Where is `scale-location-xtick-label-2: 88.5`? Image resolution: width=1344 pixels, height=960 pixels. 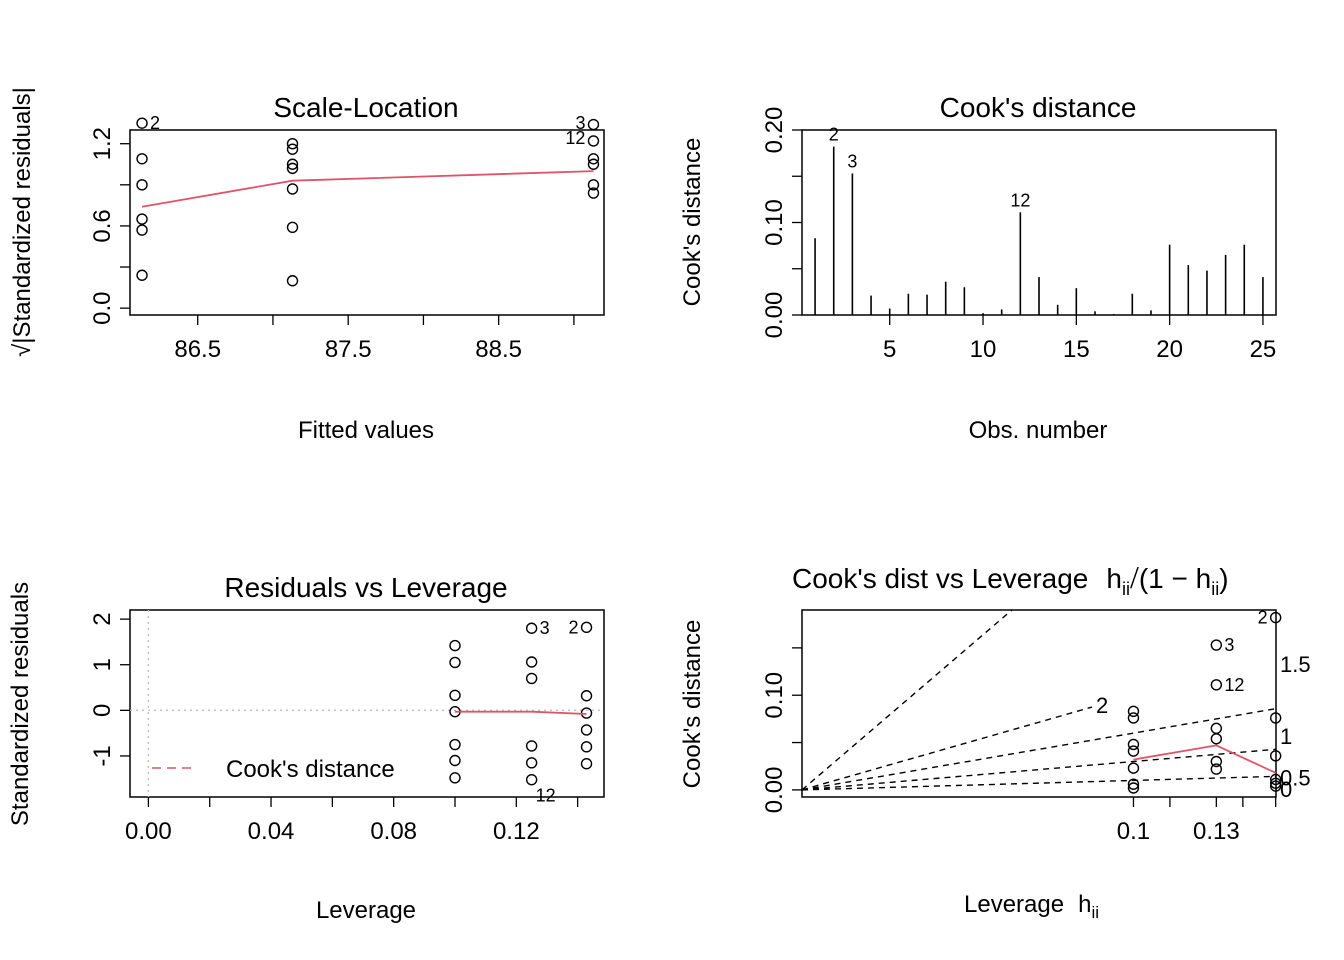 scale-location-xtick-label-2: 88.5 is located at coordinates (498, 349).